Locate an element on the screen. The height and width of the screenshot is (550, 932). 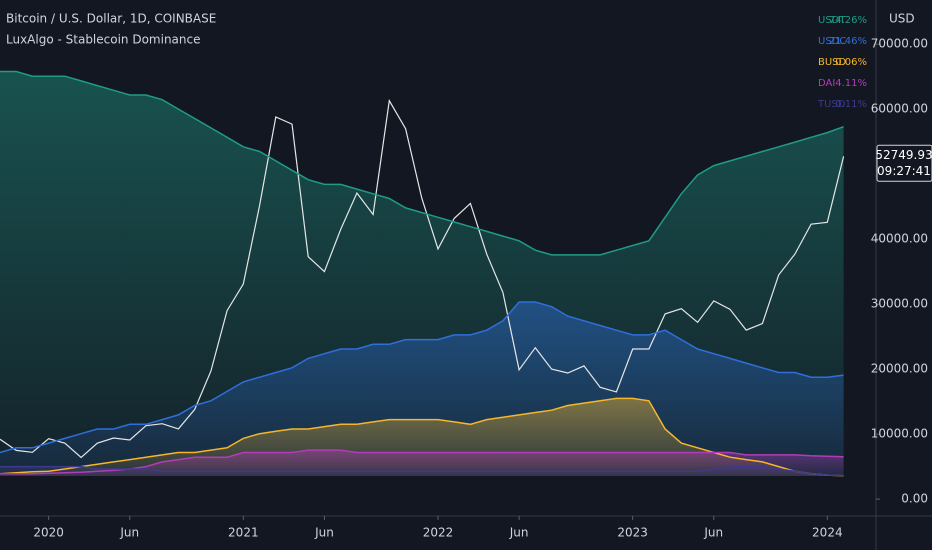
y-tick-label: 10000.00 is located at coordinates (899, 434).